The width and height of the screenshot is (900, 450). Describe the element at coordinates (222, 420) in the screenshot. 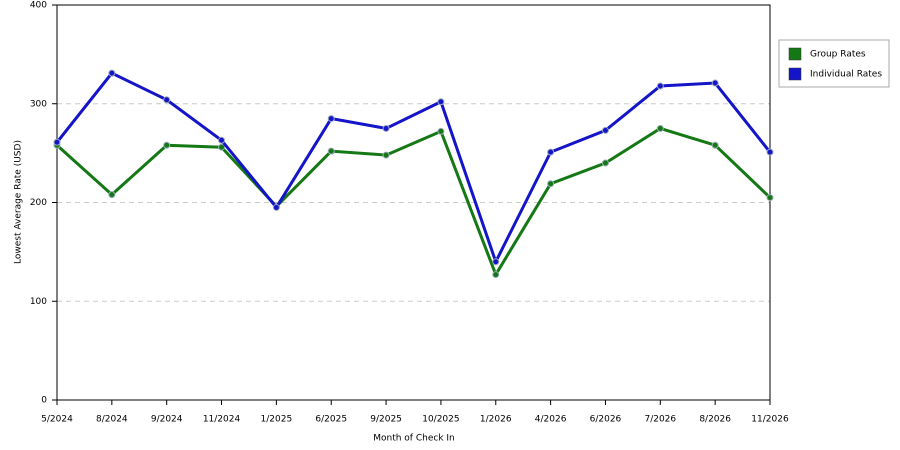

I see `x-tick-label: 11/2024` at that location.